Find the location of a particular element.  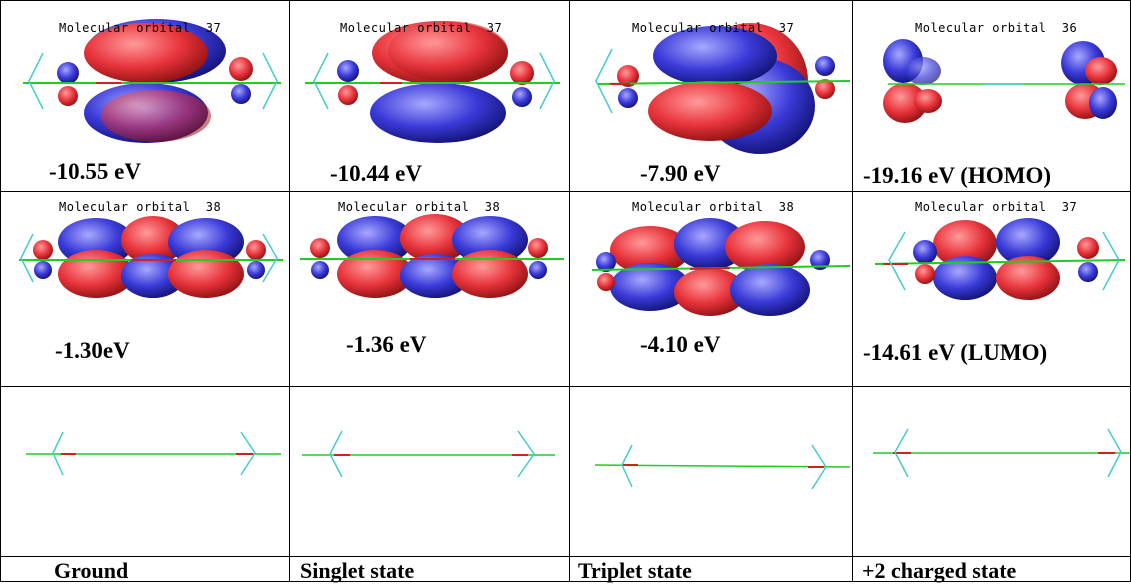

cell-r2-c1: Molecular orbital 38 -1.30eV is located at coordinates (145, 289).